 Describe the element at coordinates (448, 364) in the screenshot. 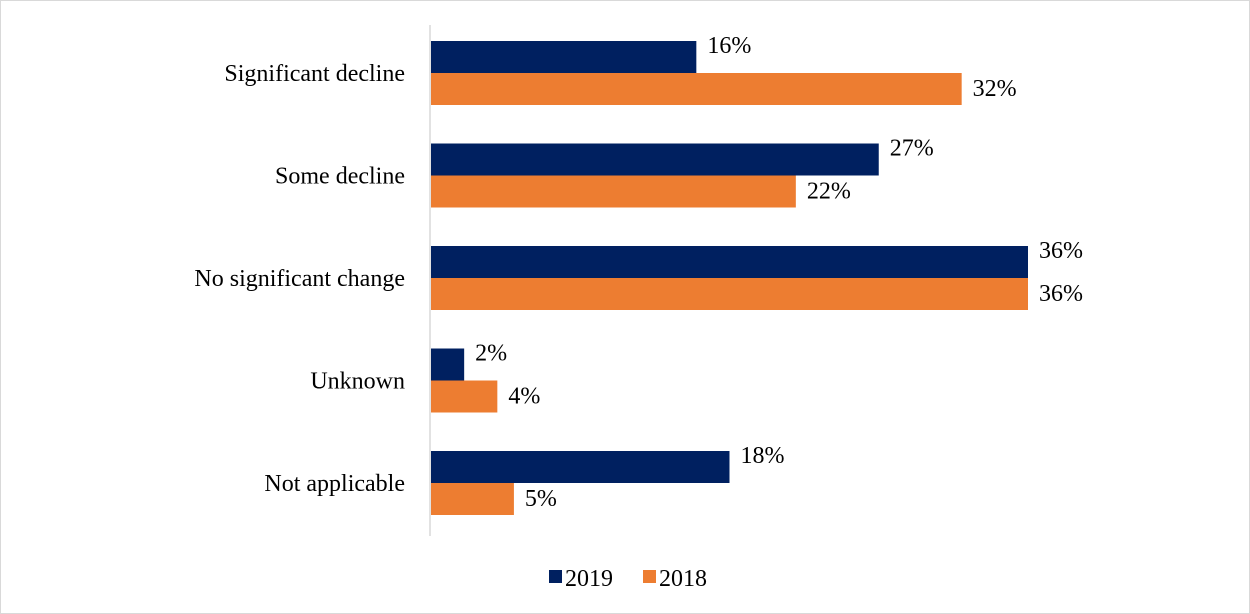

I see `bar-2019-unknown` at that location.